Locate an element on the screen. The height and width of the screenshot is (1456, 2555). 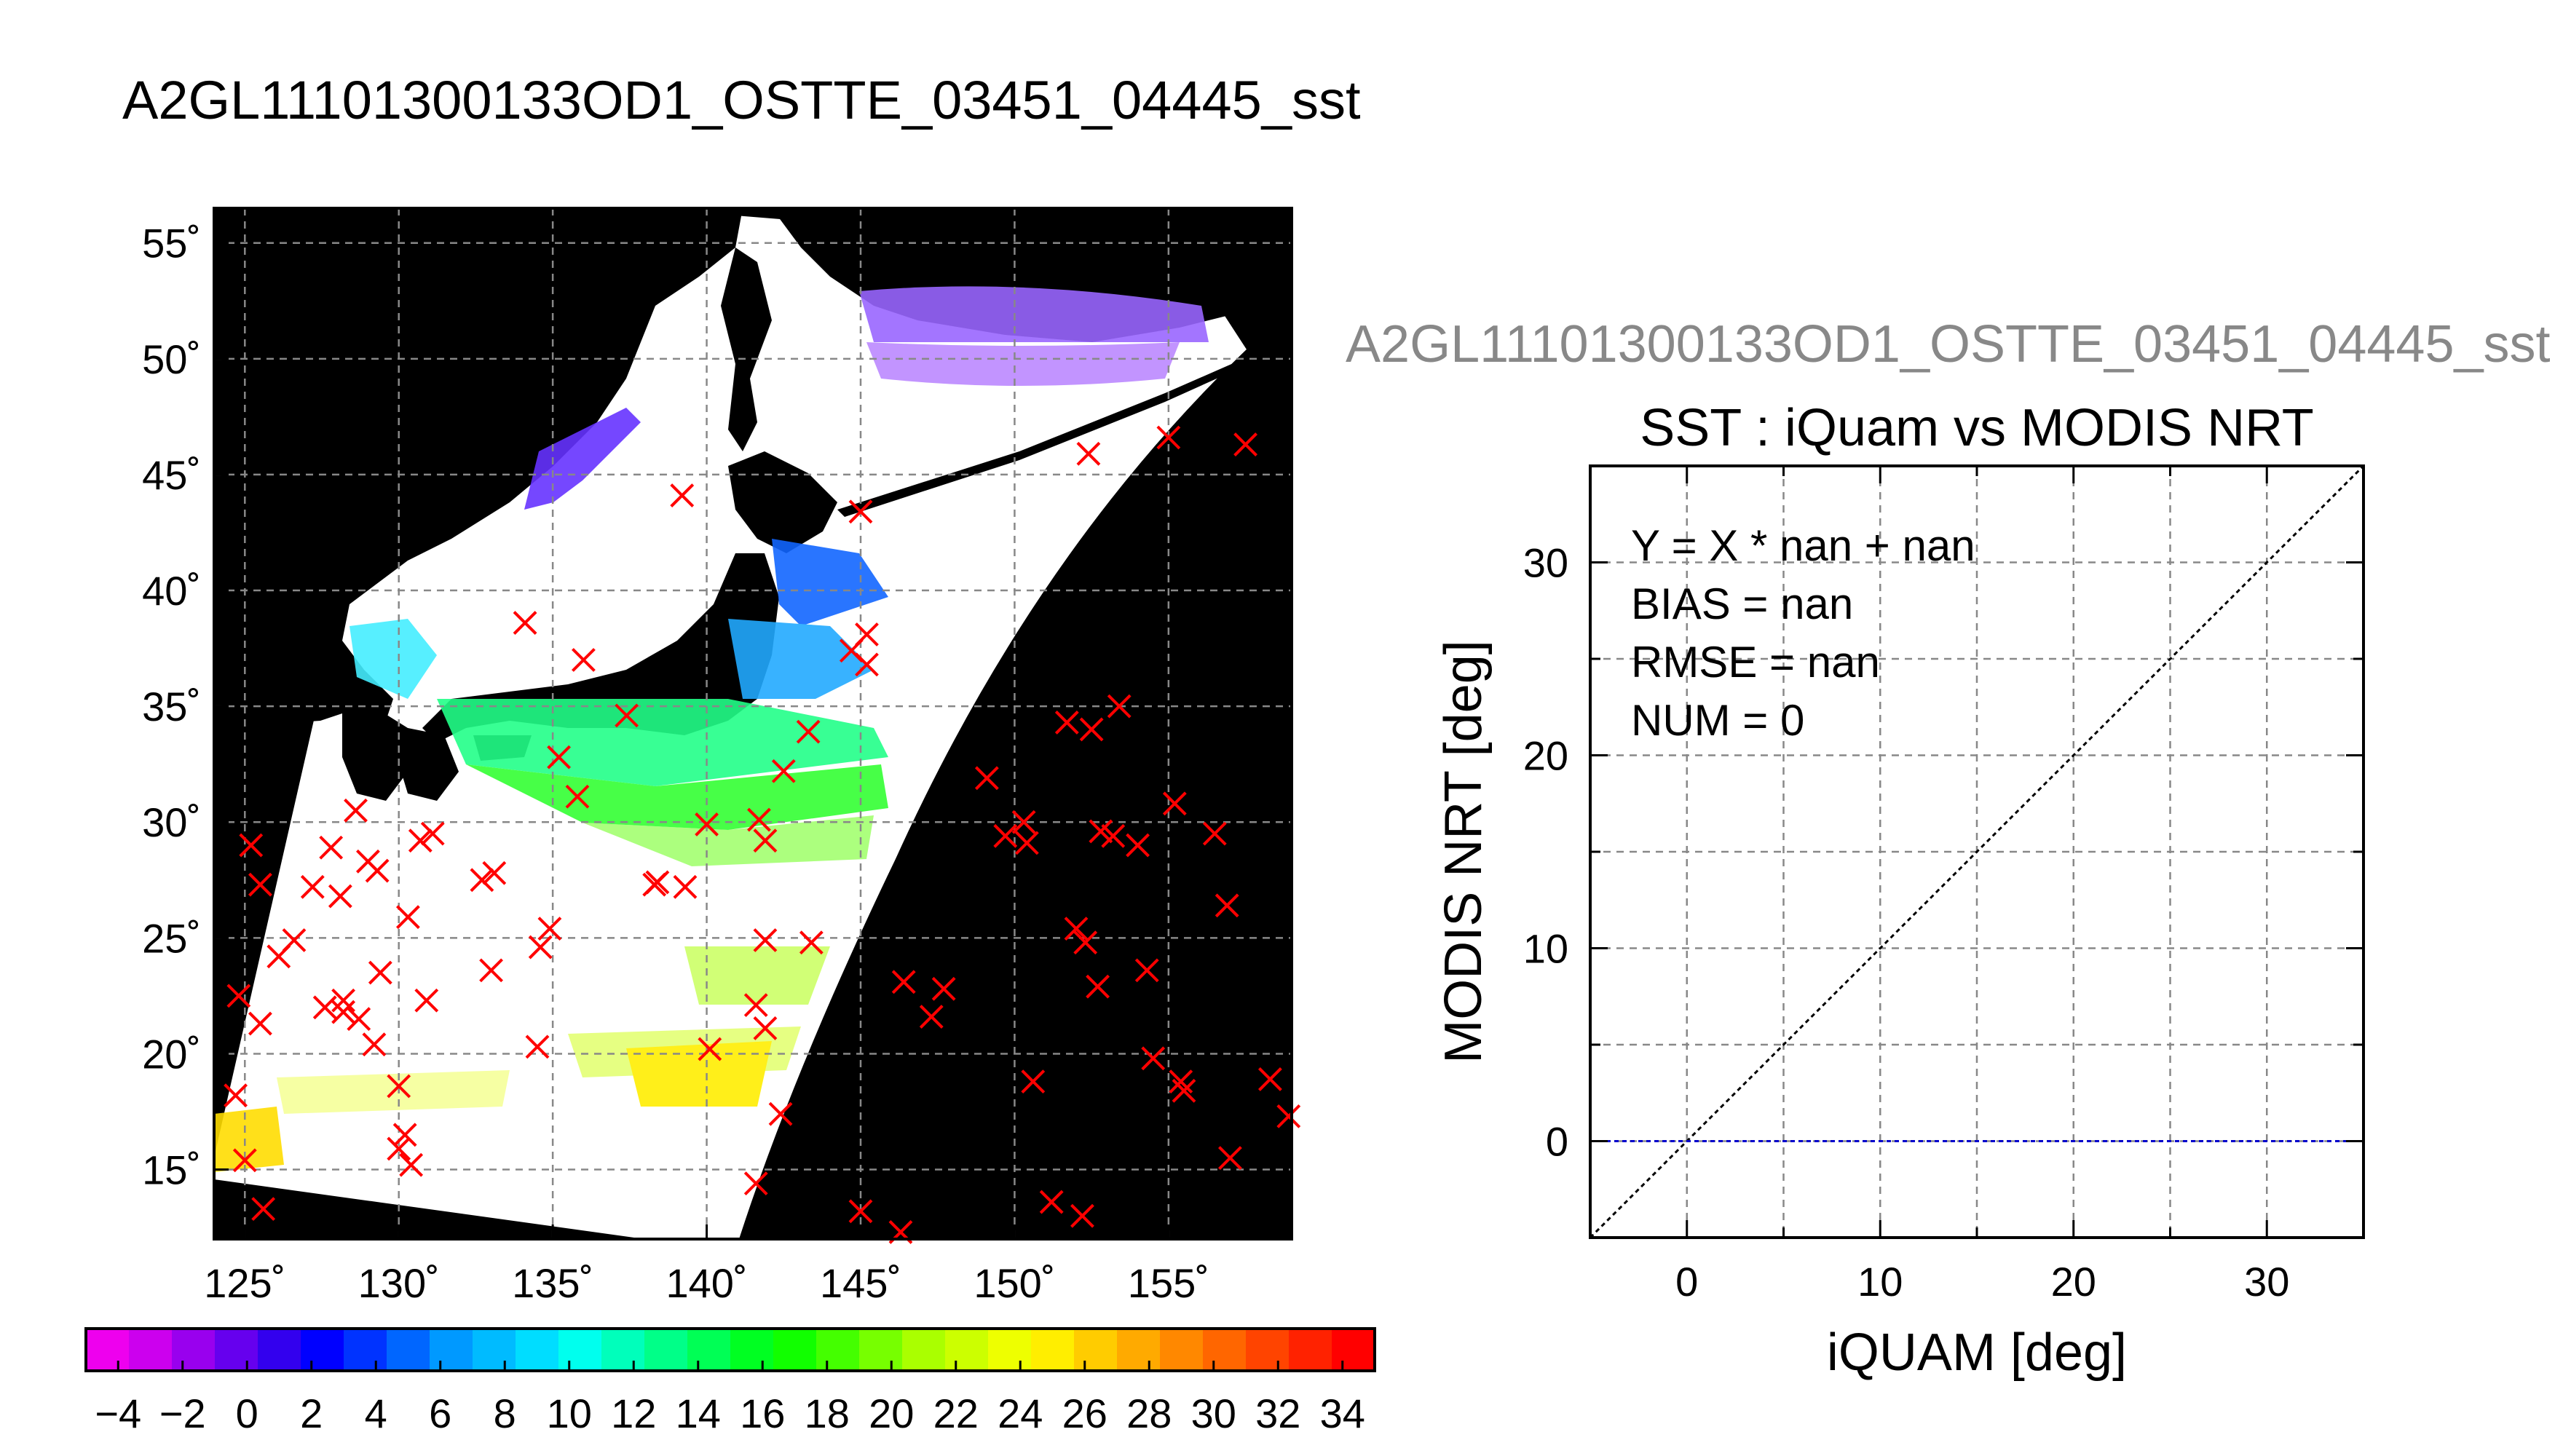
scatter-y-tick-label: 0 is located at coordinates (1557, 1142).